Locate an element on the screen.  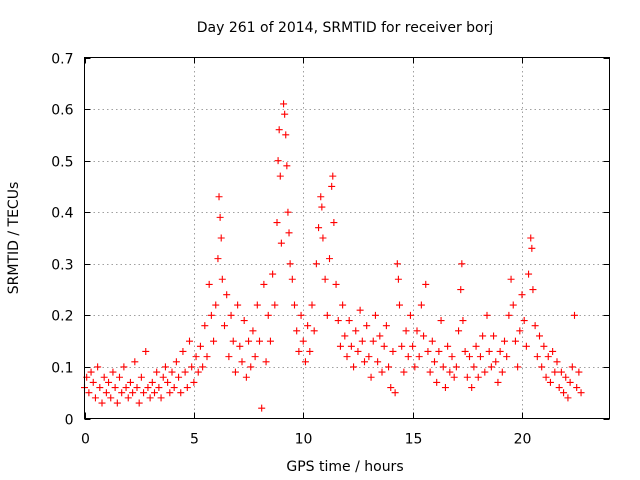
y-tick-label: 0.3 is located at coordinates (62, 266).